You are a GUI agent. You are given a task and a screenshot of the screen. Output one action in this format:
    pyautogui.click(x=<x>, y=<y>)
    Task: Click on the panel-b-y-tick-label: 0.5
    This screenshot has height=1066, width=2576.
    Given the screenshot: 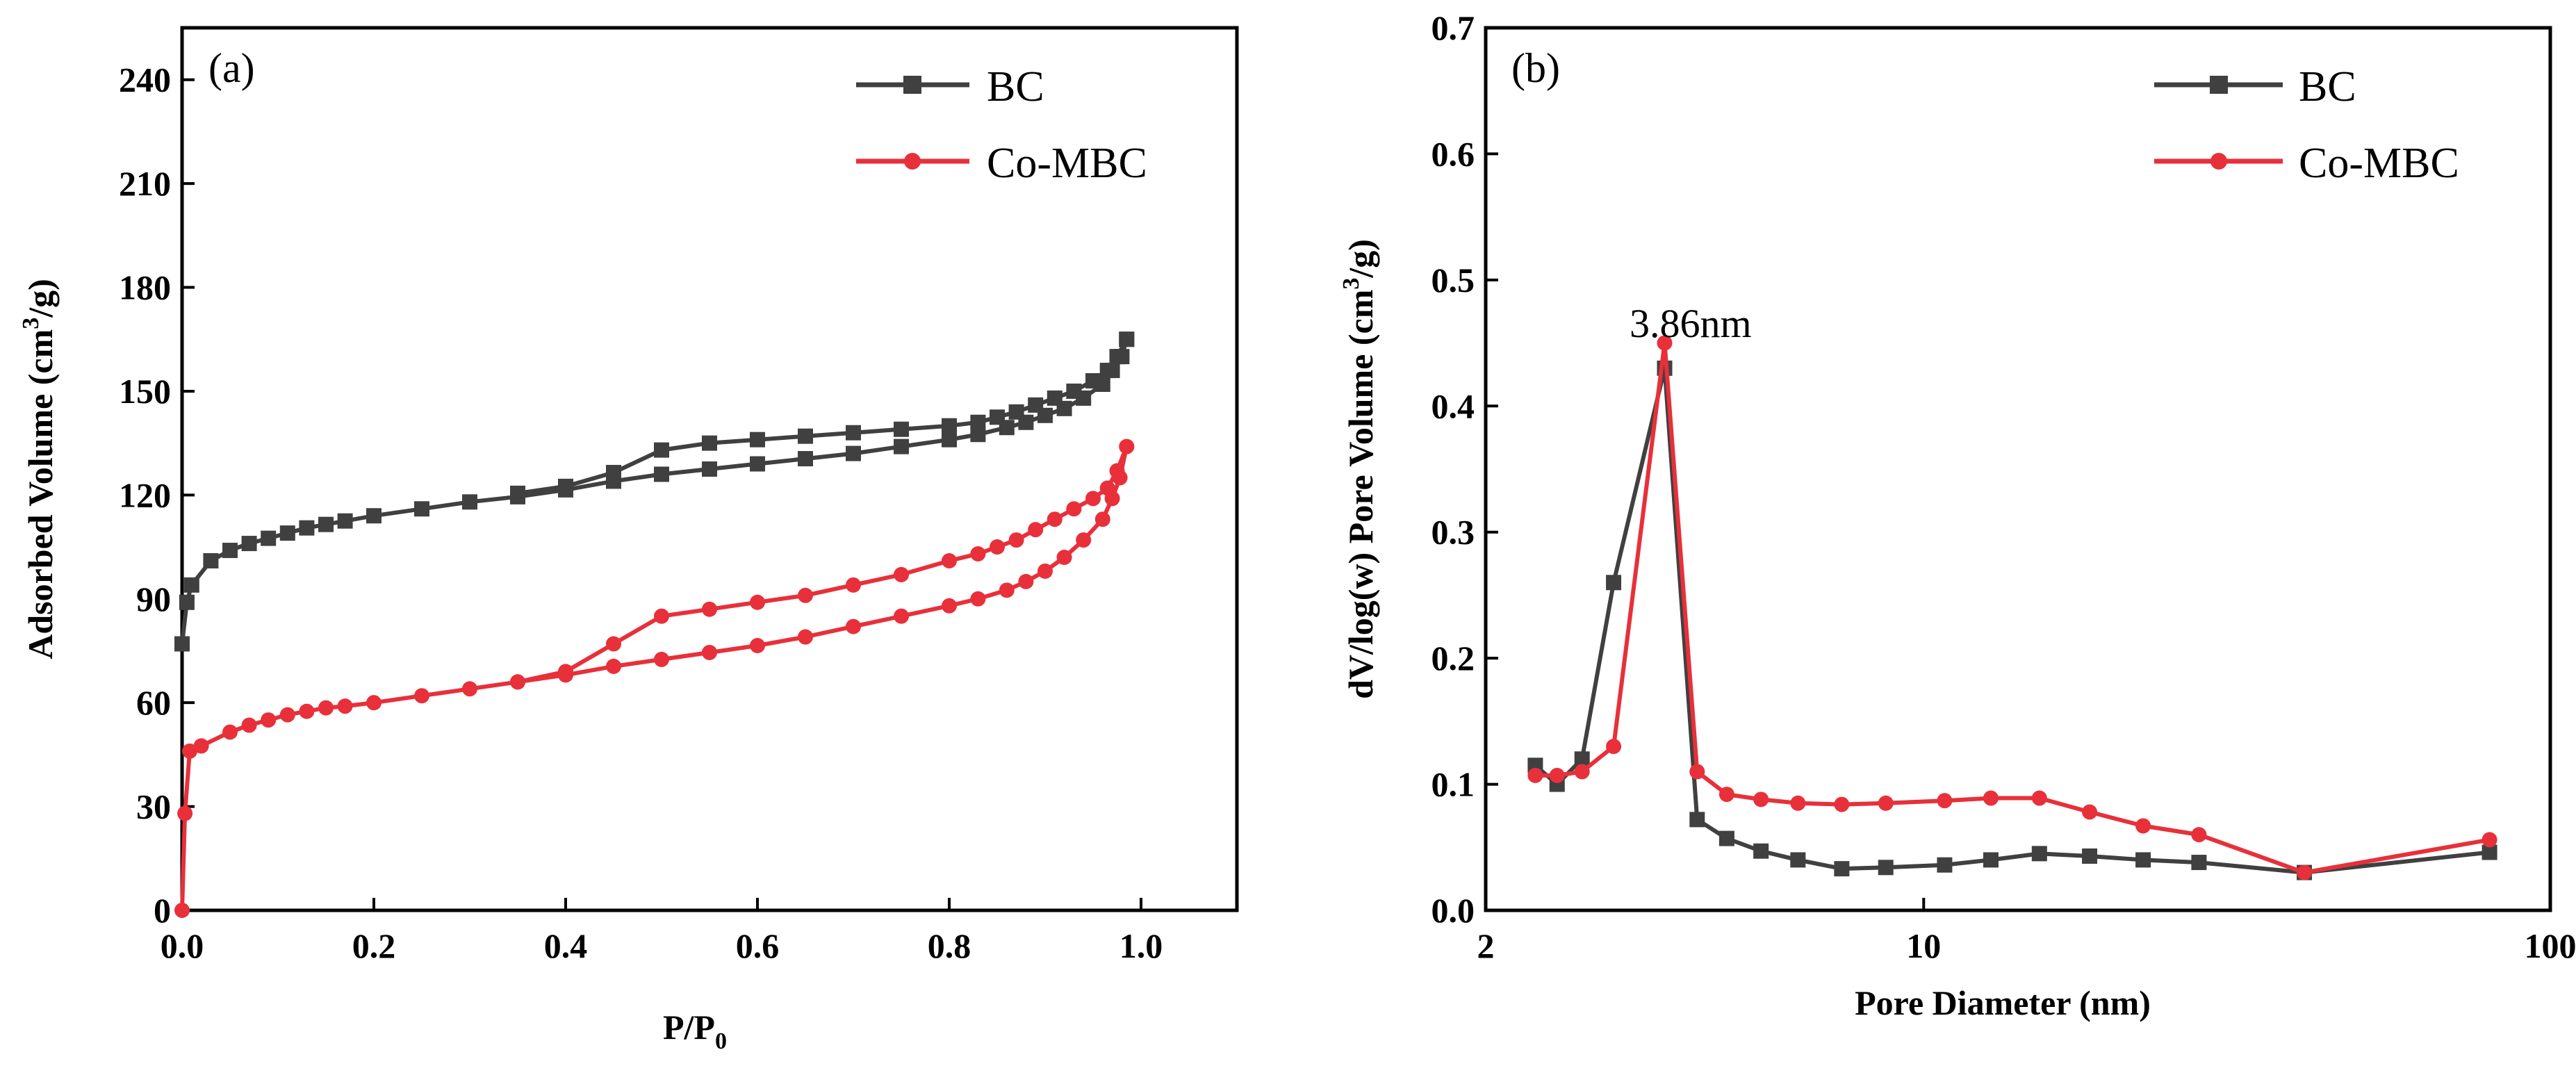 What is the action you would take?
    pyautogui.click(x=1453, y=280)
    